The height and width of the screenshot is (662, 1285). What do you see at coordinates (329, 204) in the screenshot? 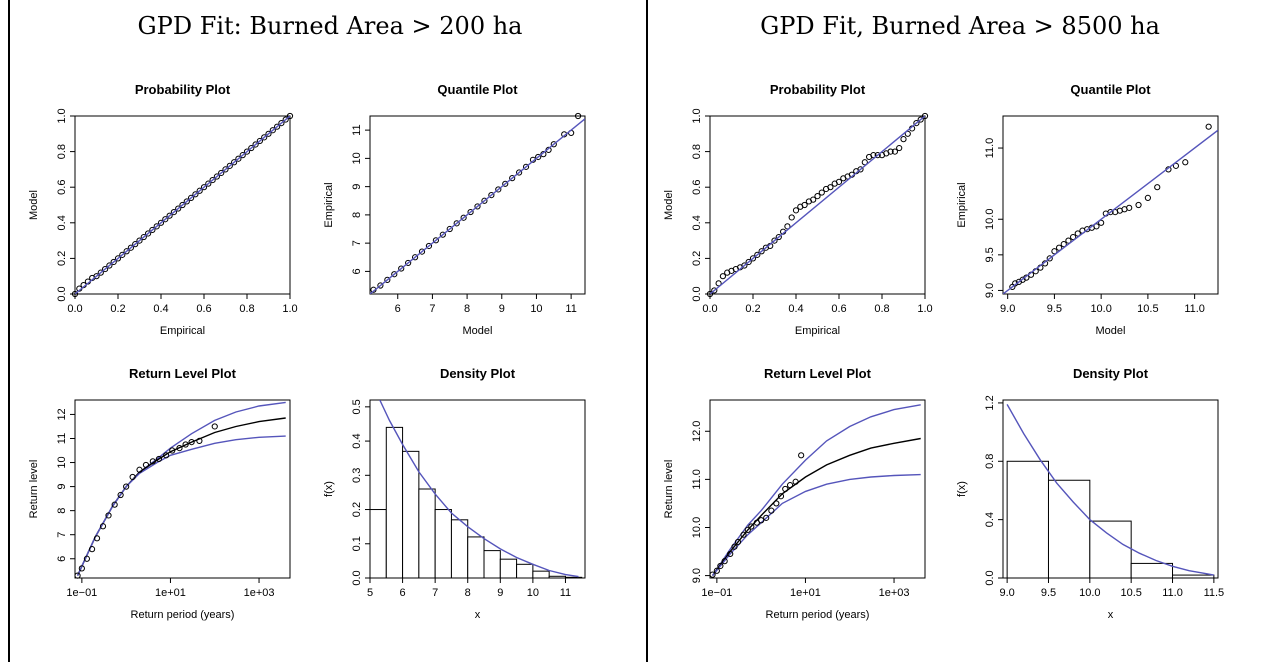
I see `y-axis-label: Empirical` at bounding box center [329, 204].